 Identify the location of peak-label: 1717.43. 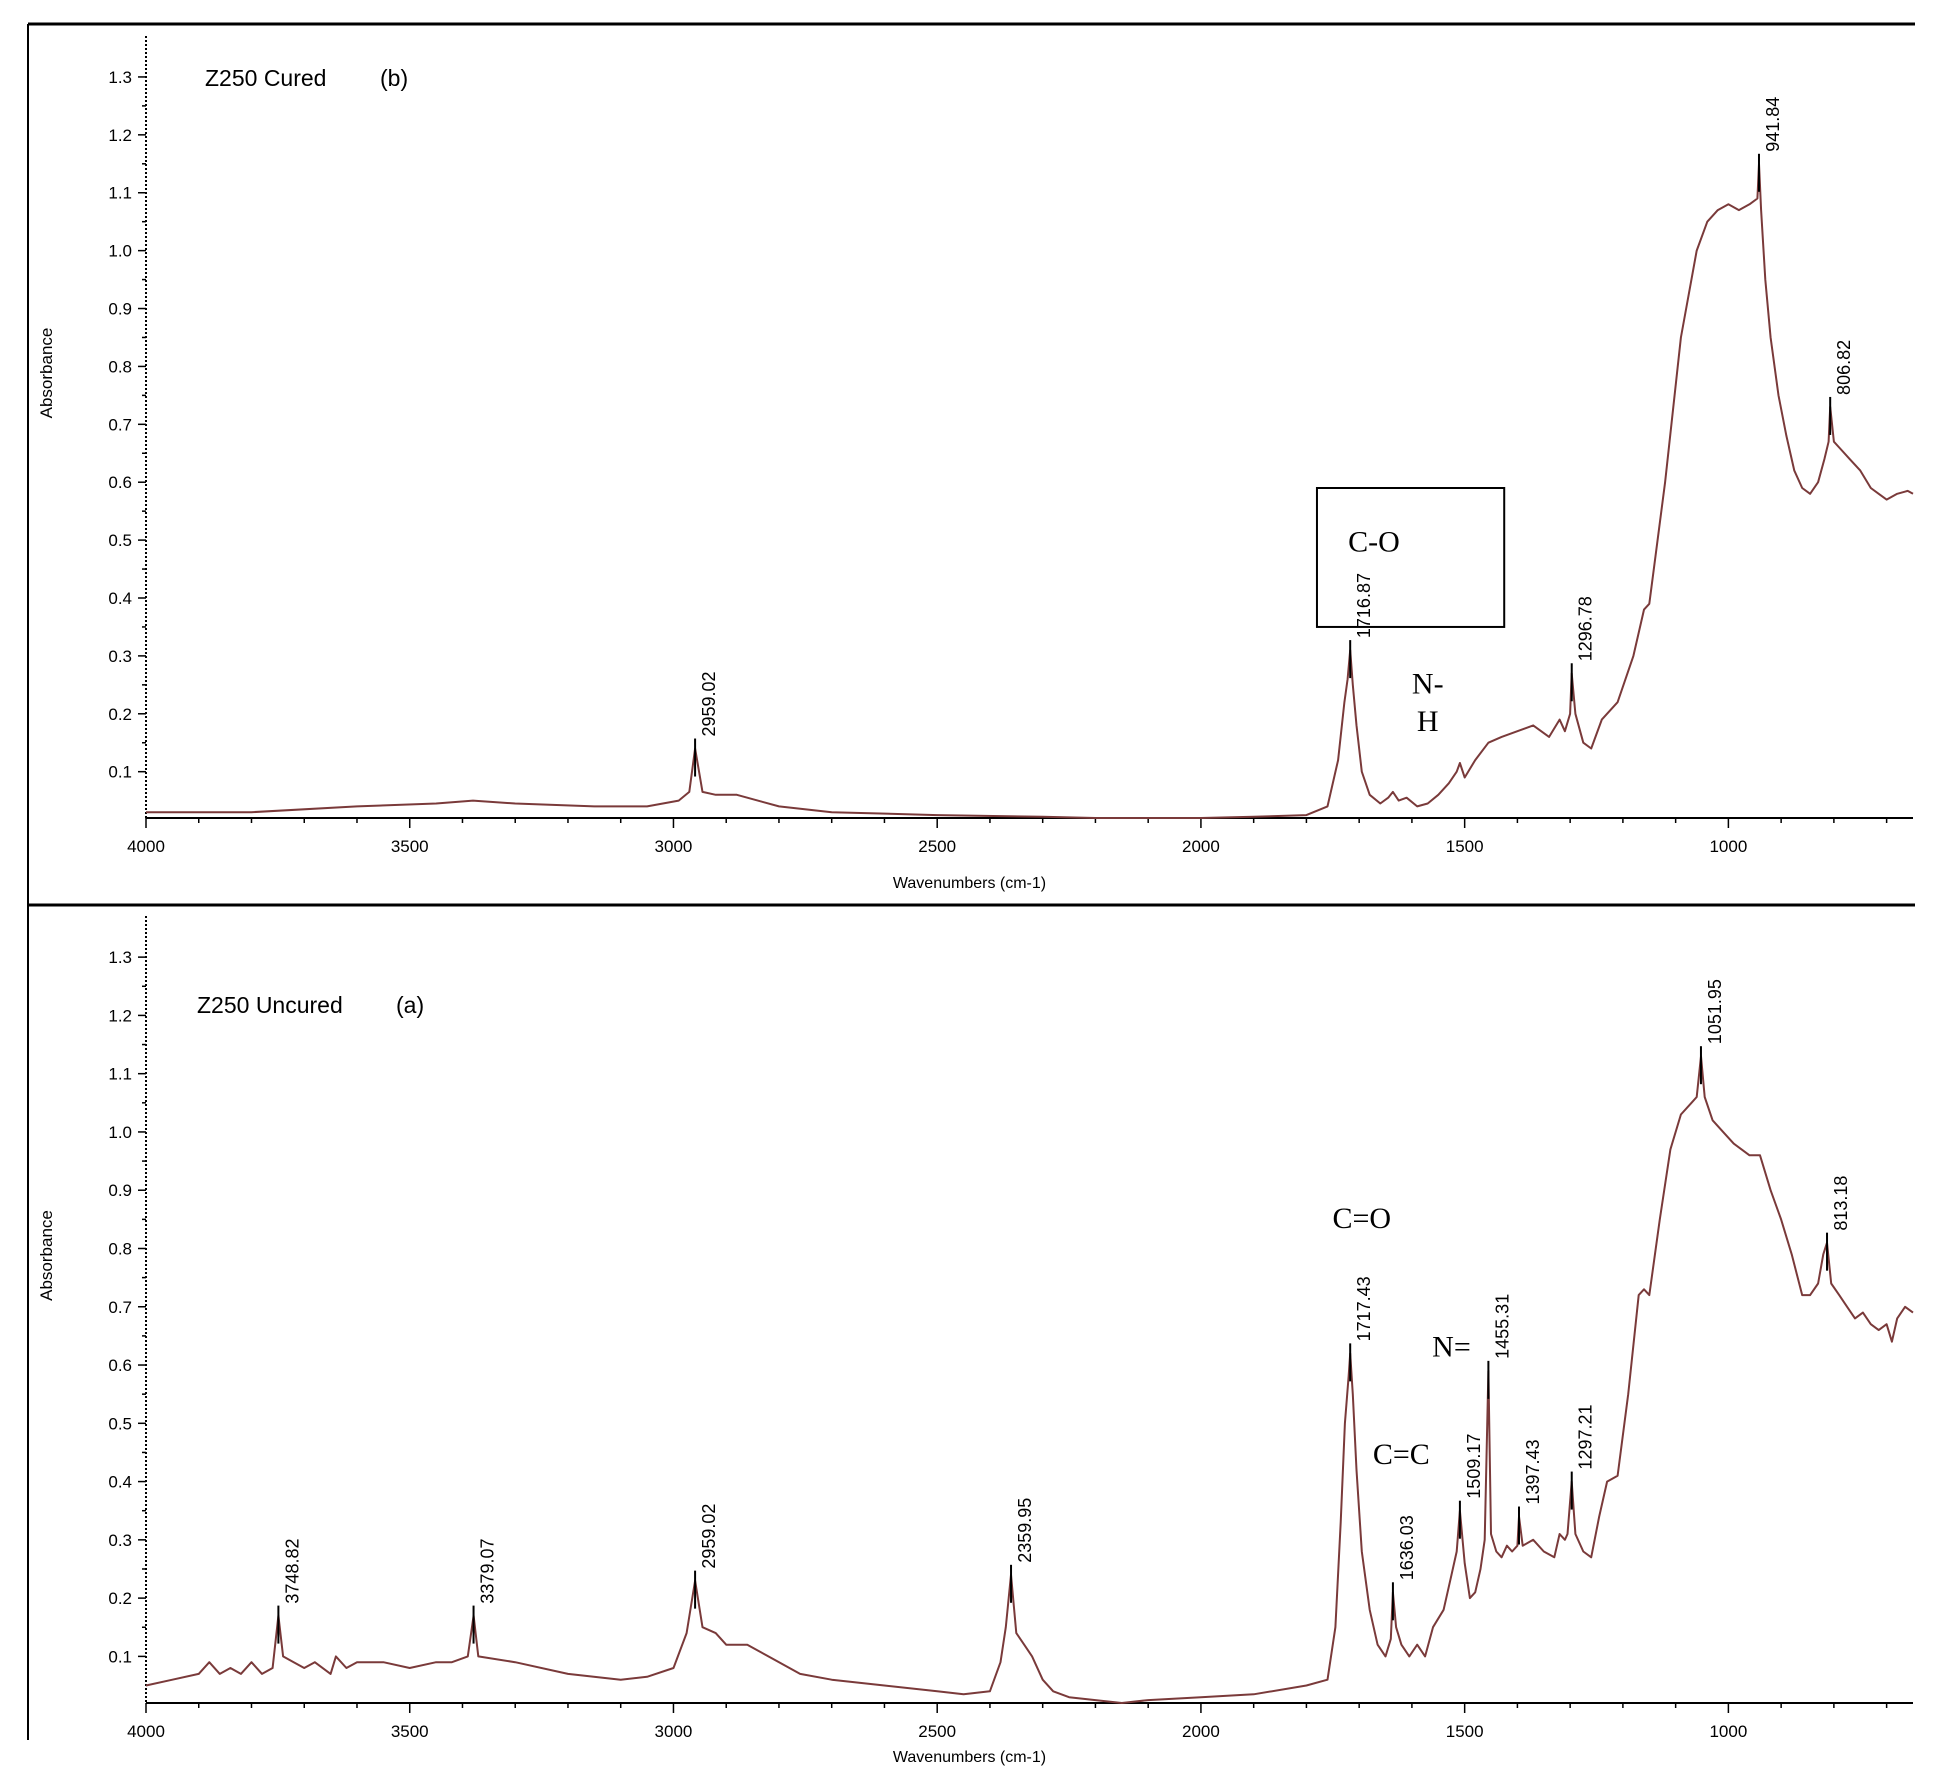
(1364, 1308).